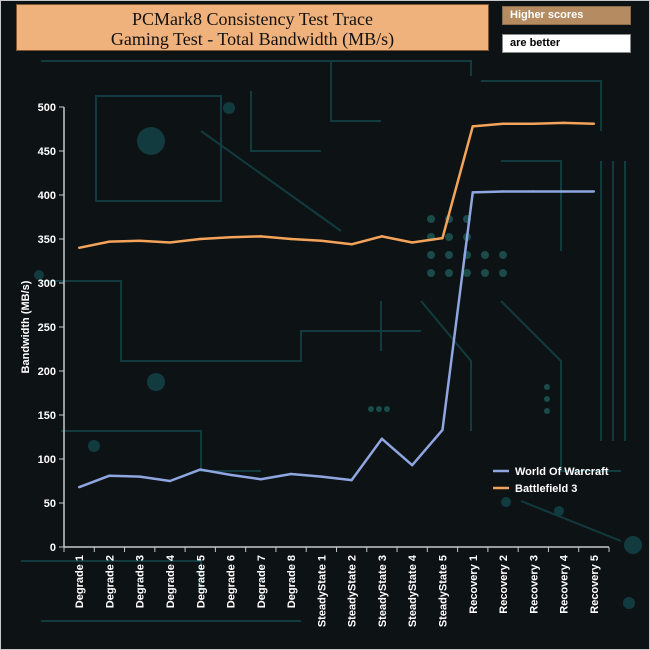 Image resolution: width=650 pixels, height=650 pixels. I want to click on legend-label-1: Battlefield 3, so click(546, 489).